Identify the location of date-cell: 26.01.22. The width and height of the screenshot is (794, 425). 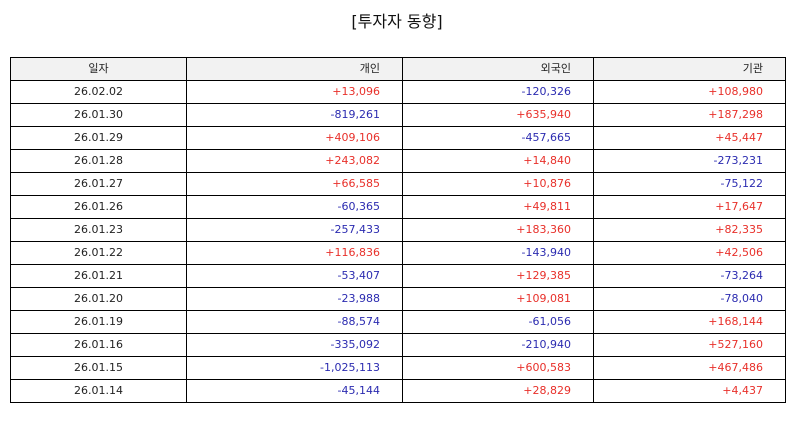
(98, 253).